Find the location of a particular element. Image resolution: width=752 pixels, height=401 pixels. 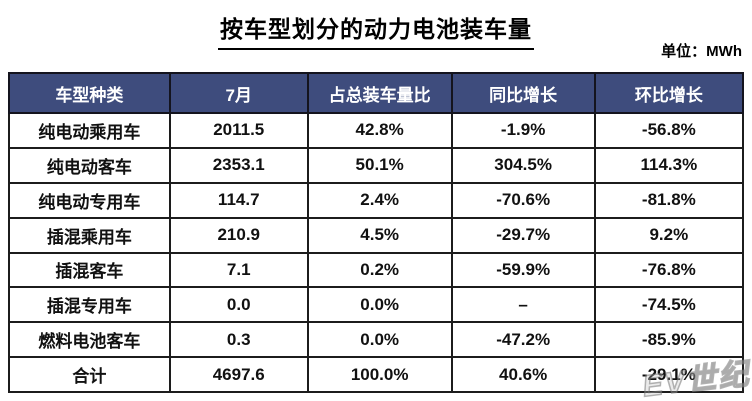

cell-share: 50.1% is located at coordinates (379, 165).